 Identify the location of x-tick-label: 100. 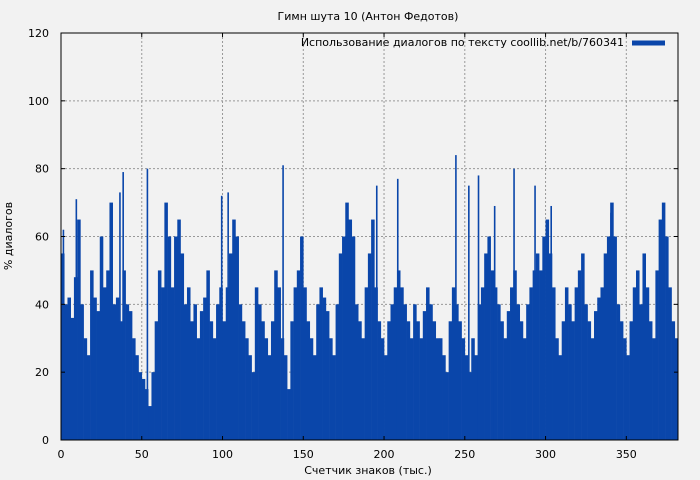
(222, 454).